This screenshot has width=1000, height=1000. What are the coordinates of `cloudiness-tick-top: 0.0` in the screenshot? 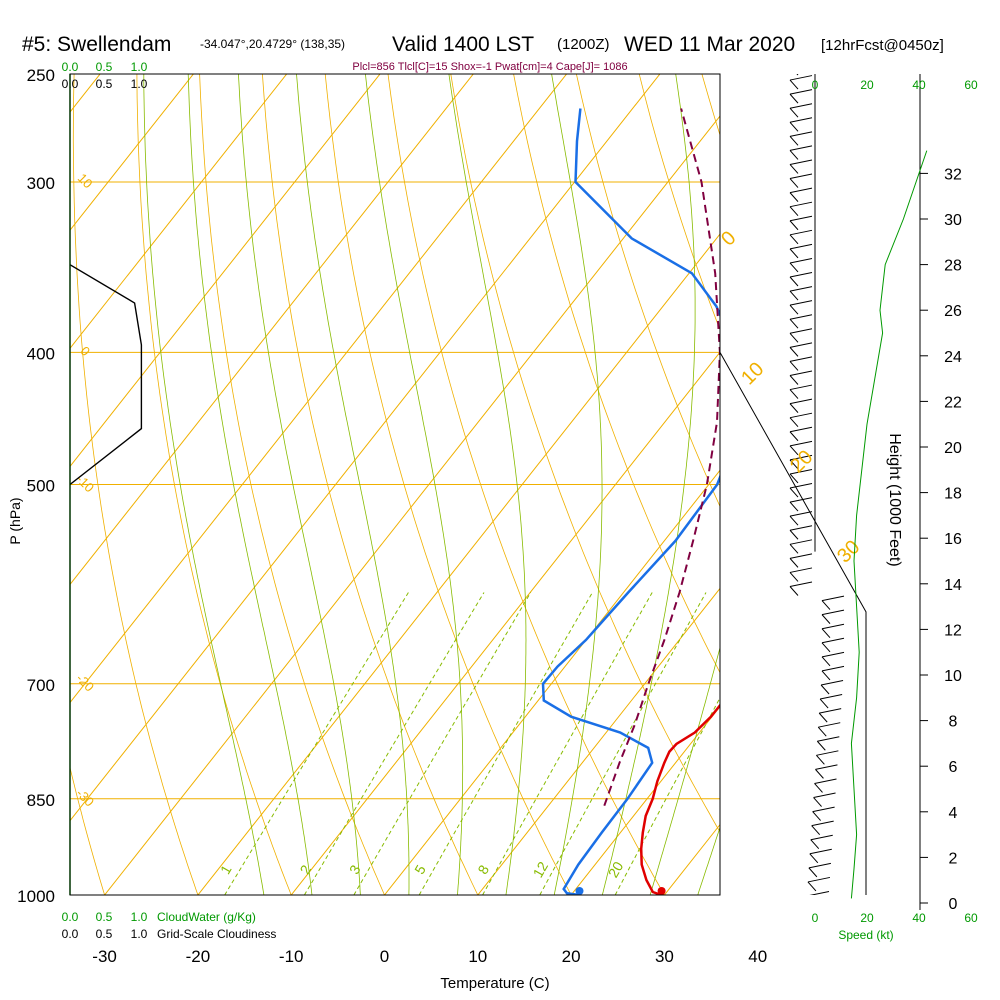 It's located at (70, 84).